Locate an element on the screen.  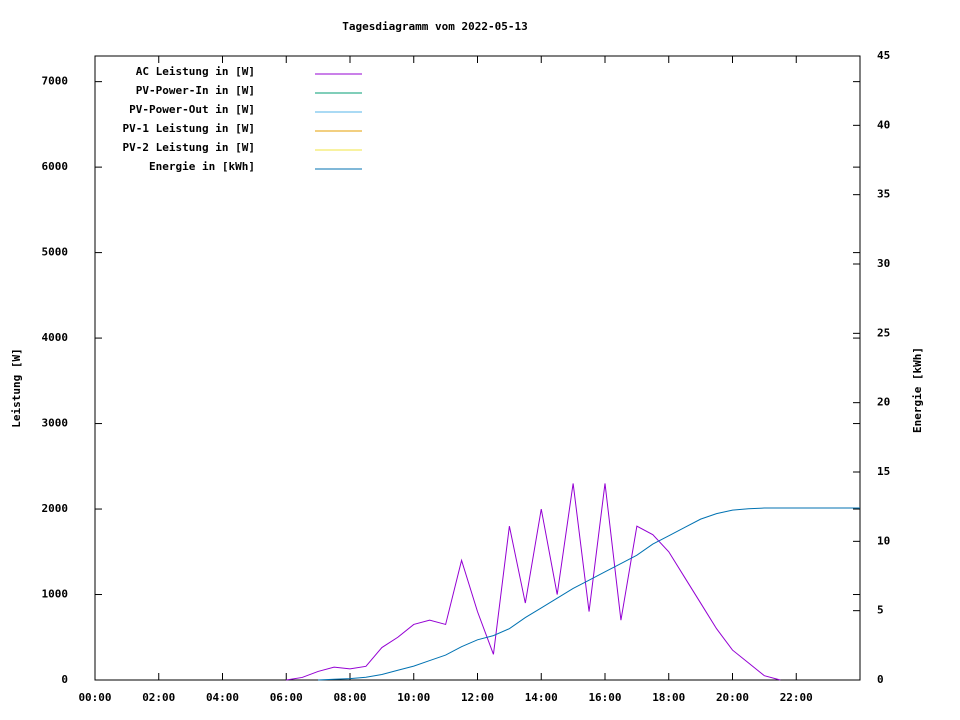
legend-label: Energie in [kWh] is located at coordinates (202, 166).